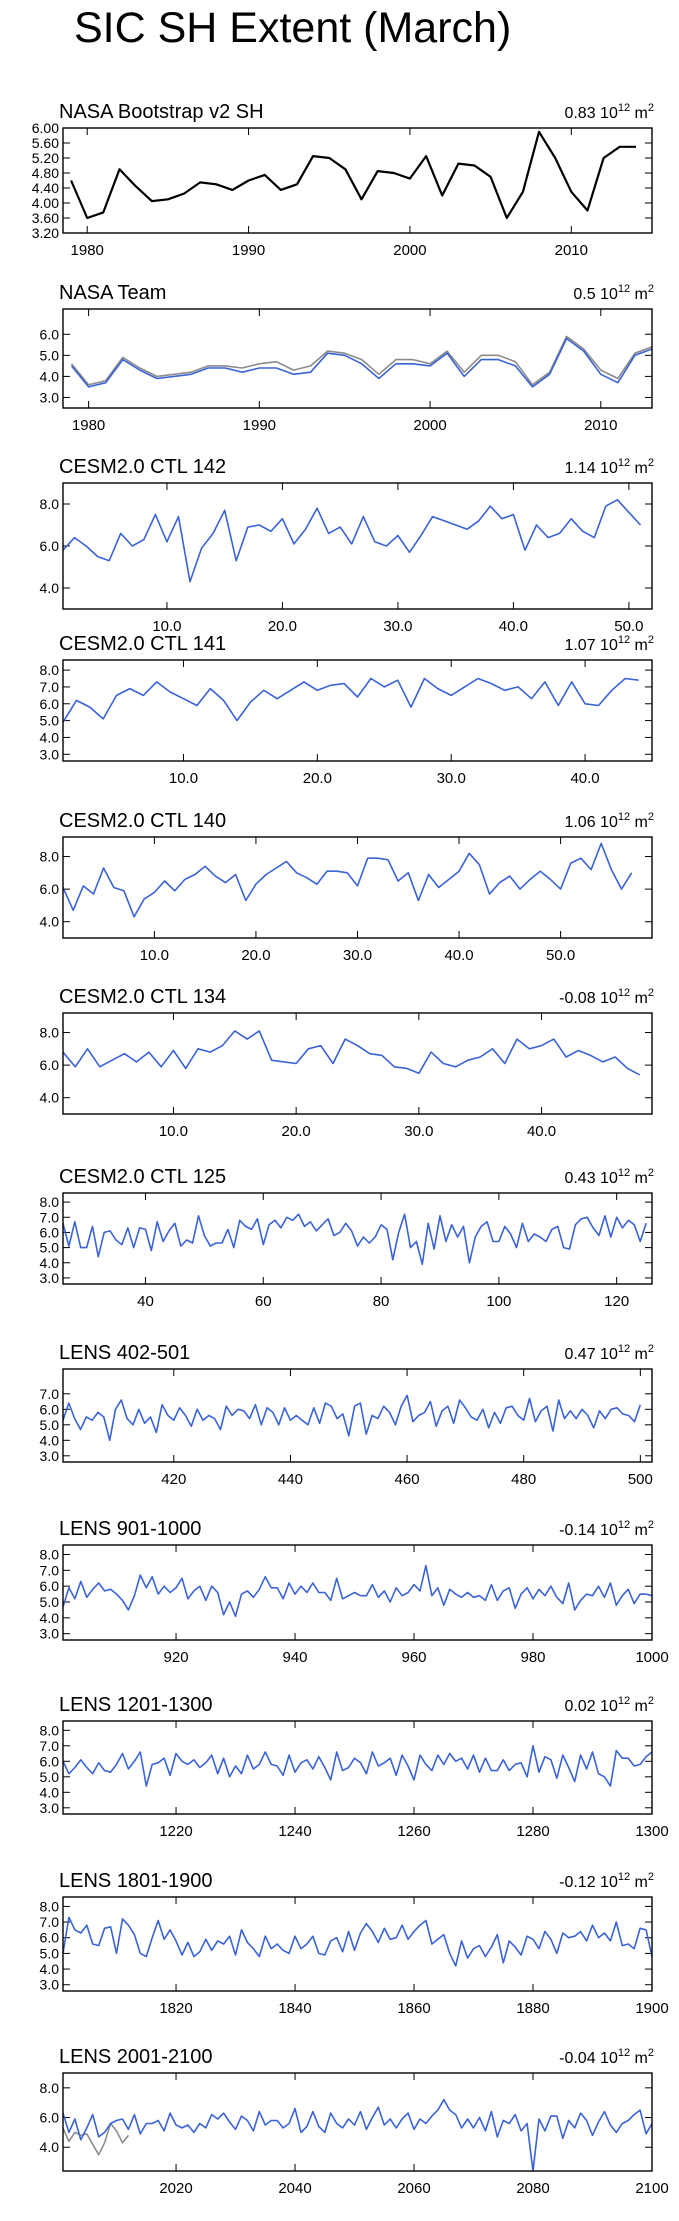  Describe the element at coordinates (407, 1479) in the screenshot. I see `x-tick-label: 460` at that location.